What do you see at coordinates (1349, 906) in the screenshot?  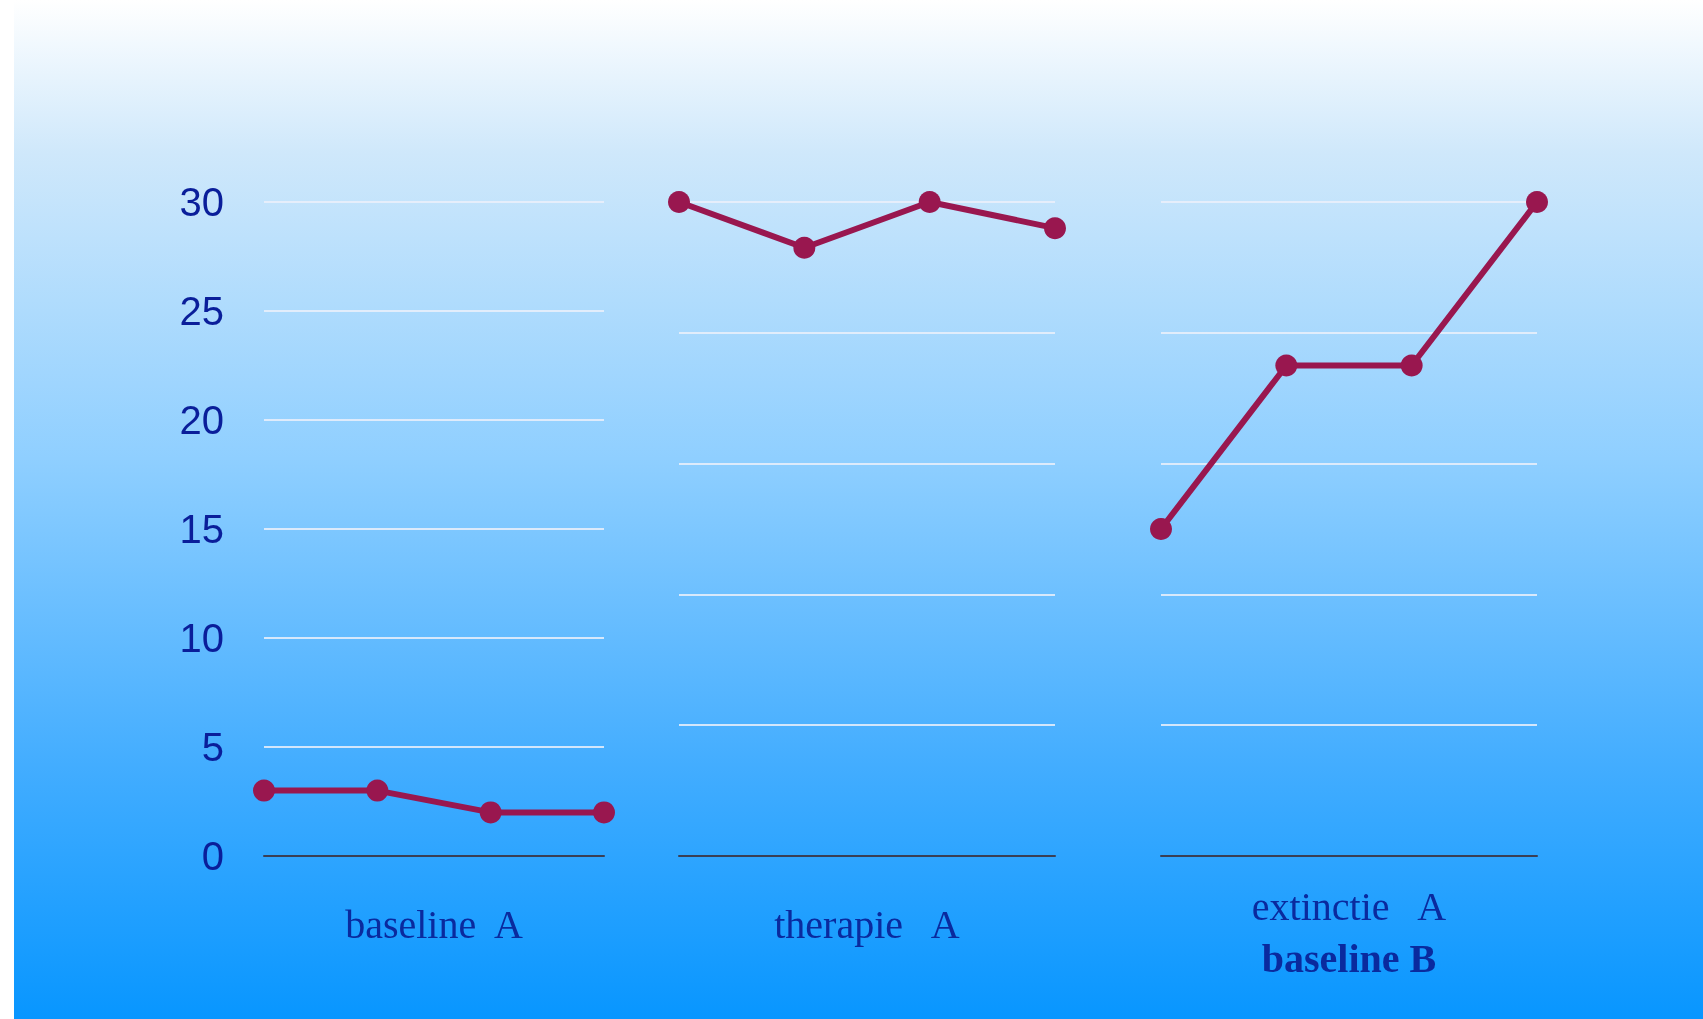 I see `x-axis-title: extinctie A` at bounding box center [1349, 906].